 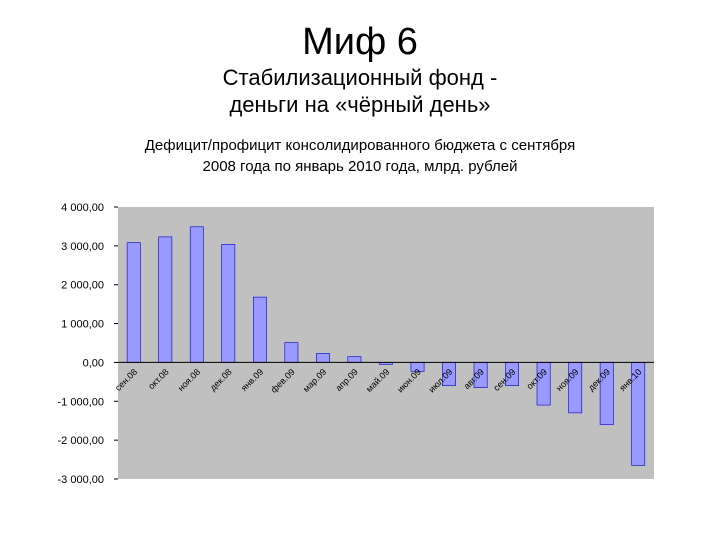 What do you see at coordinates (81, 480) in the screenshot?
I see `y-tick-label: -3 000,00` at bounding box center [81, 480].